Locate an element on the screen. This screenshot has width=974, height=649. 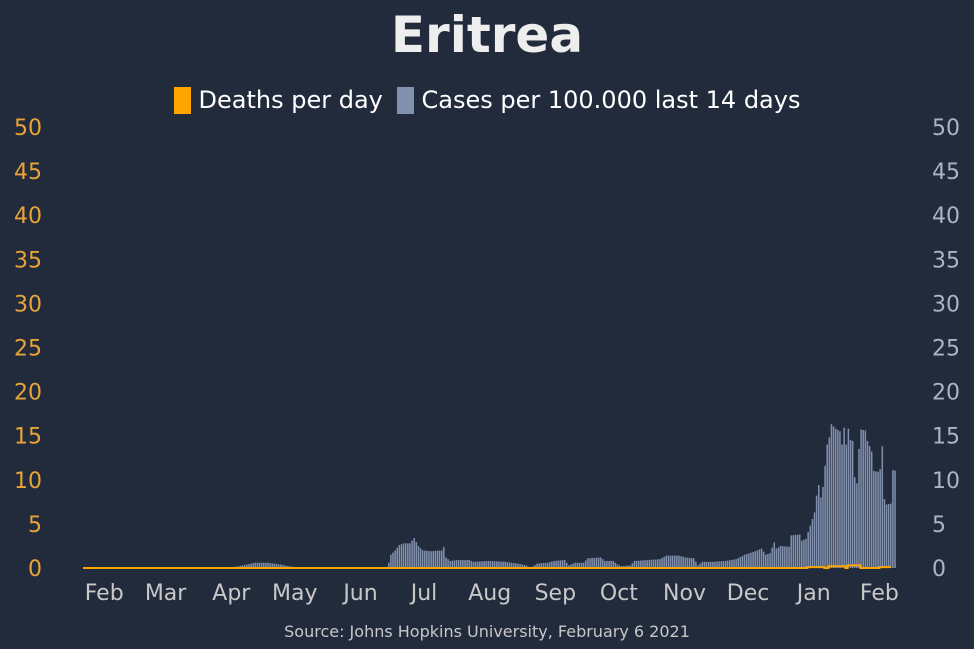
left-axis-tick-label: 30 is located at coordinates (28, 304).